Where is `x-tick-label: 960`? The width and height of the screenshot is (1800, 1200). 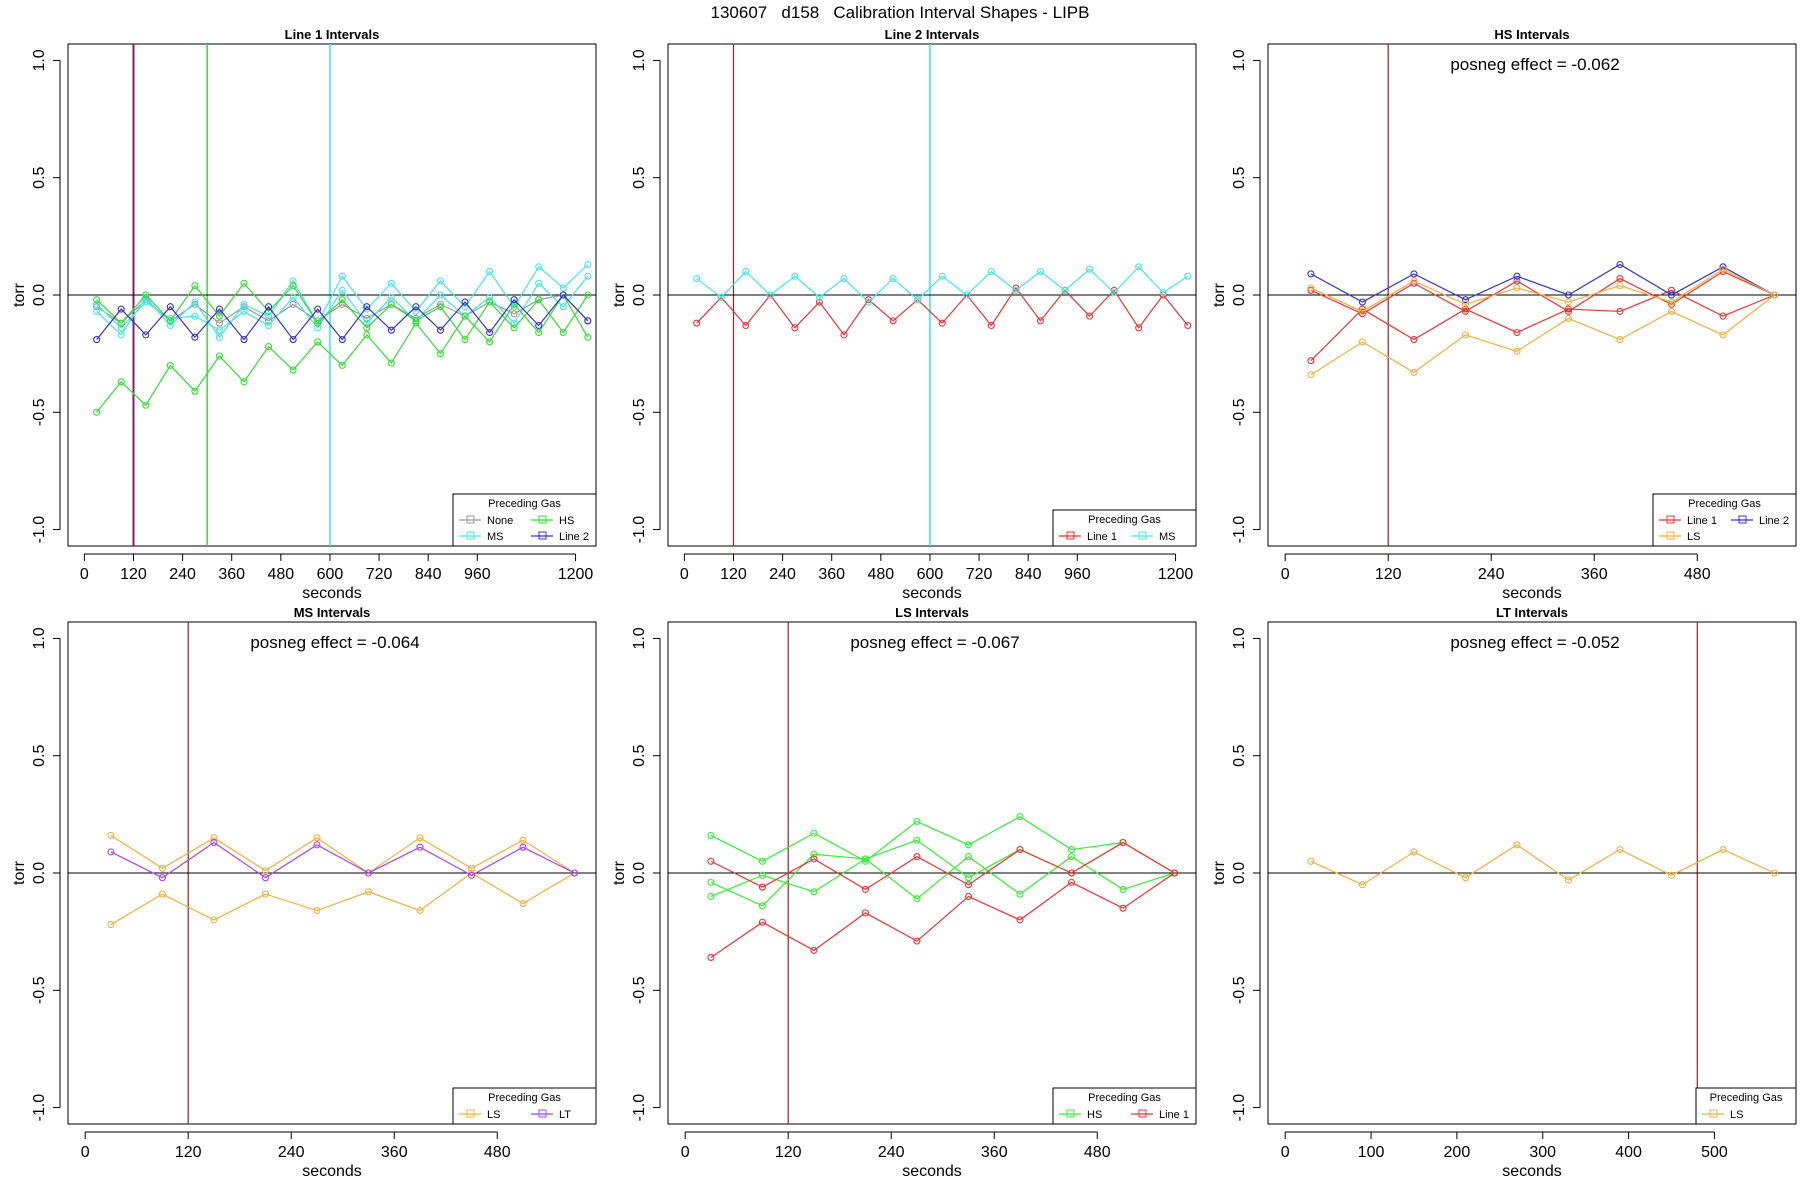 x-tick-label: 960 is located at coordinates (477, 574).